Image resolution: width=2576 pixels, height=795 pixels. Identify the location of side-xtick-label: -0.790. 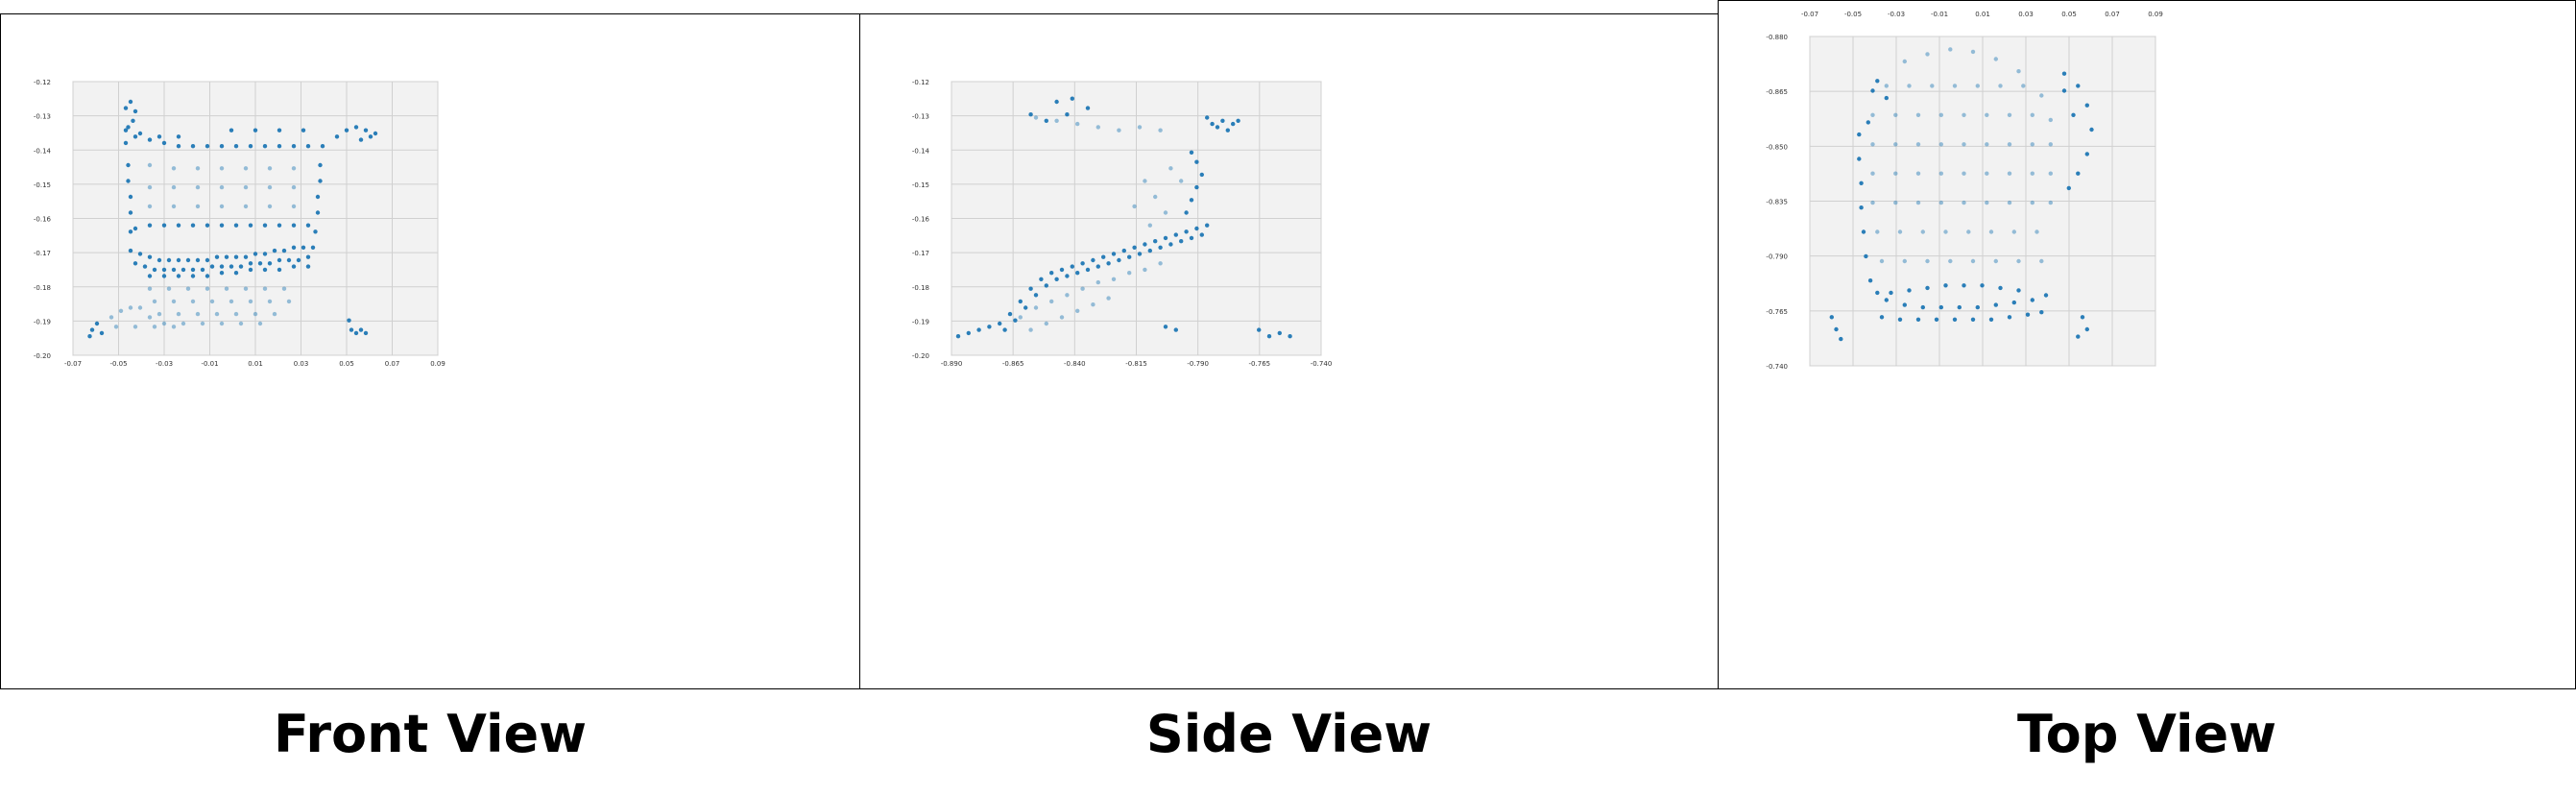
(1198, 364).